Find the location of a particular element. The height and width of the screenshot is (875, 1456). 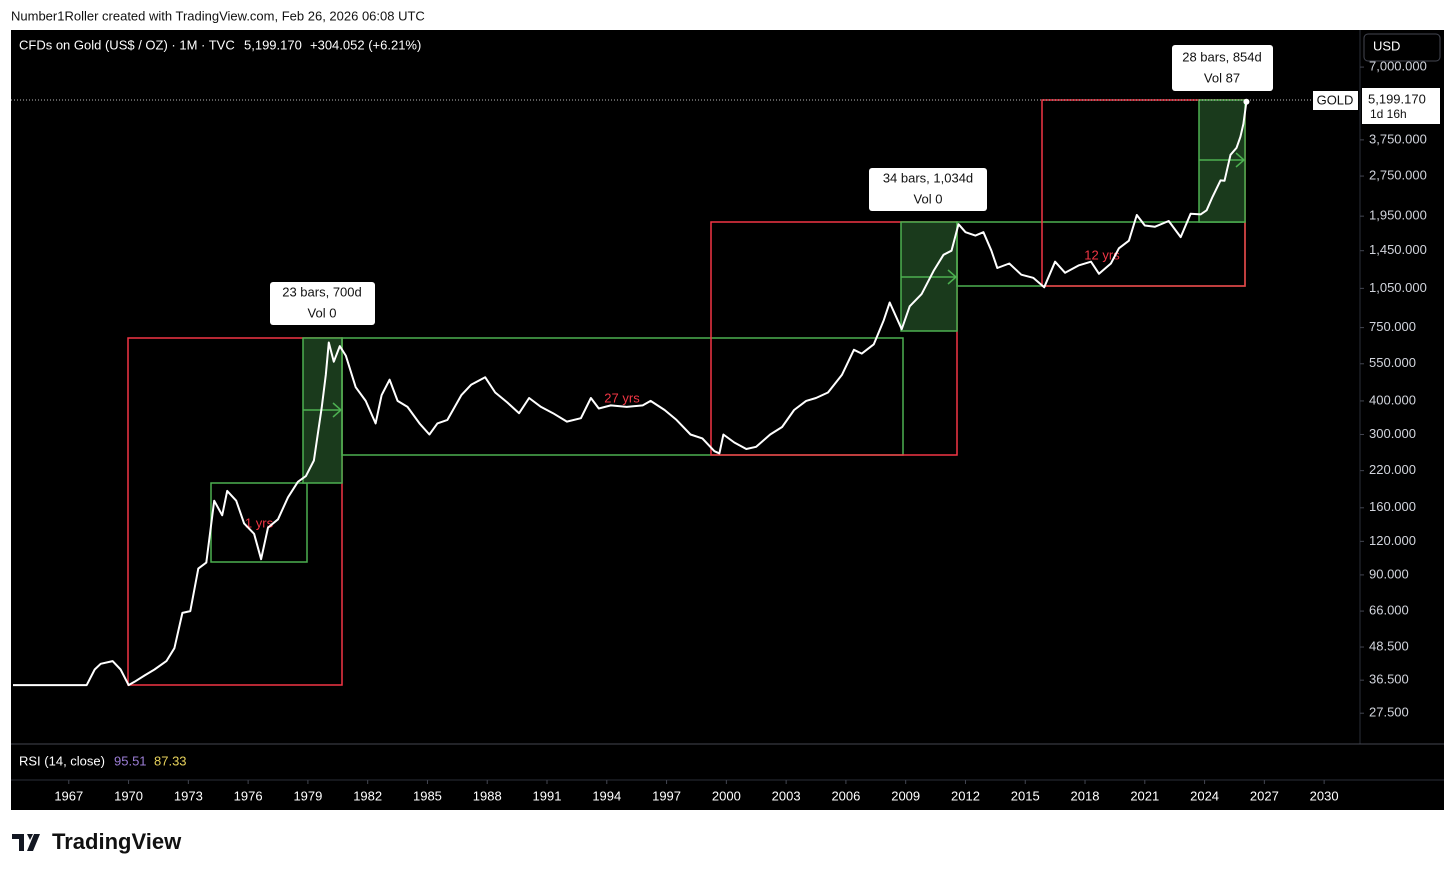

x-tick-label: 2024 is located at coordinates (1204, 795).